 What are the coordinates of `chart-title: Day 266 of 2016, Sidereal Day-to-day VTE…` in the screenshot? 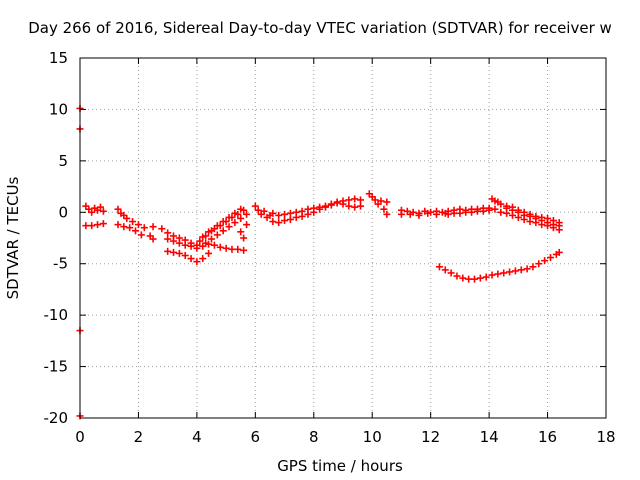 It's located at (320, 28).